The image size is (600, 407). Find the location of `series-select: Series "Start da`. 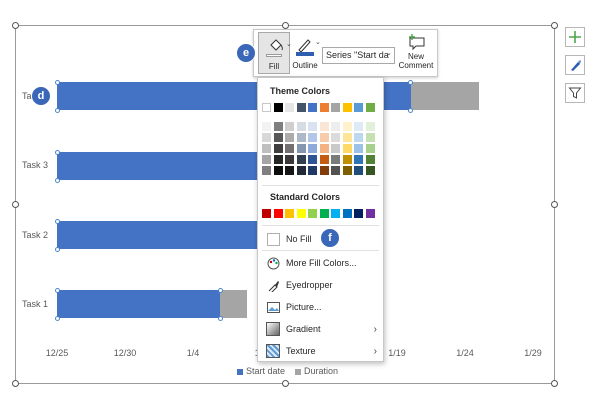

series-select: Series "Start da is located at coordinates (358, 55).